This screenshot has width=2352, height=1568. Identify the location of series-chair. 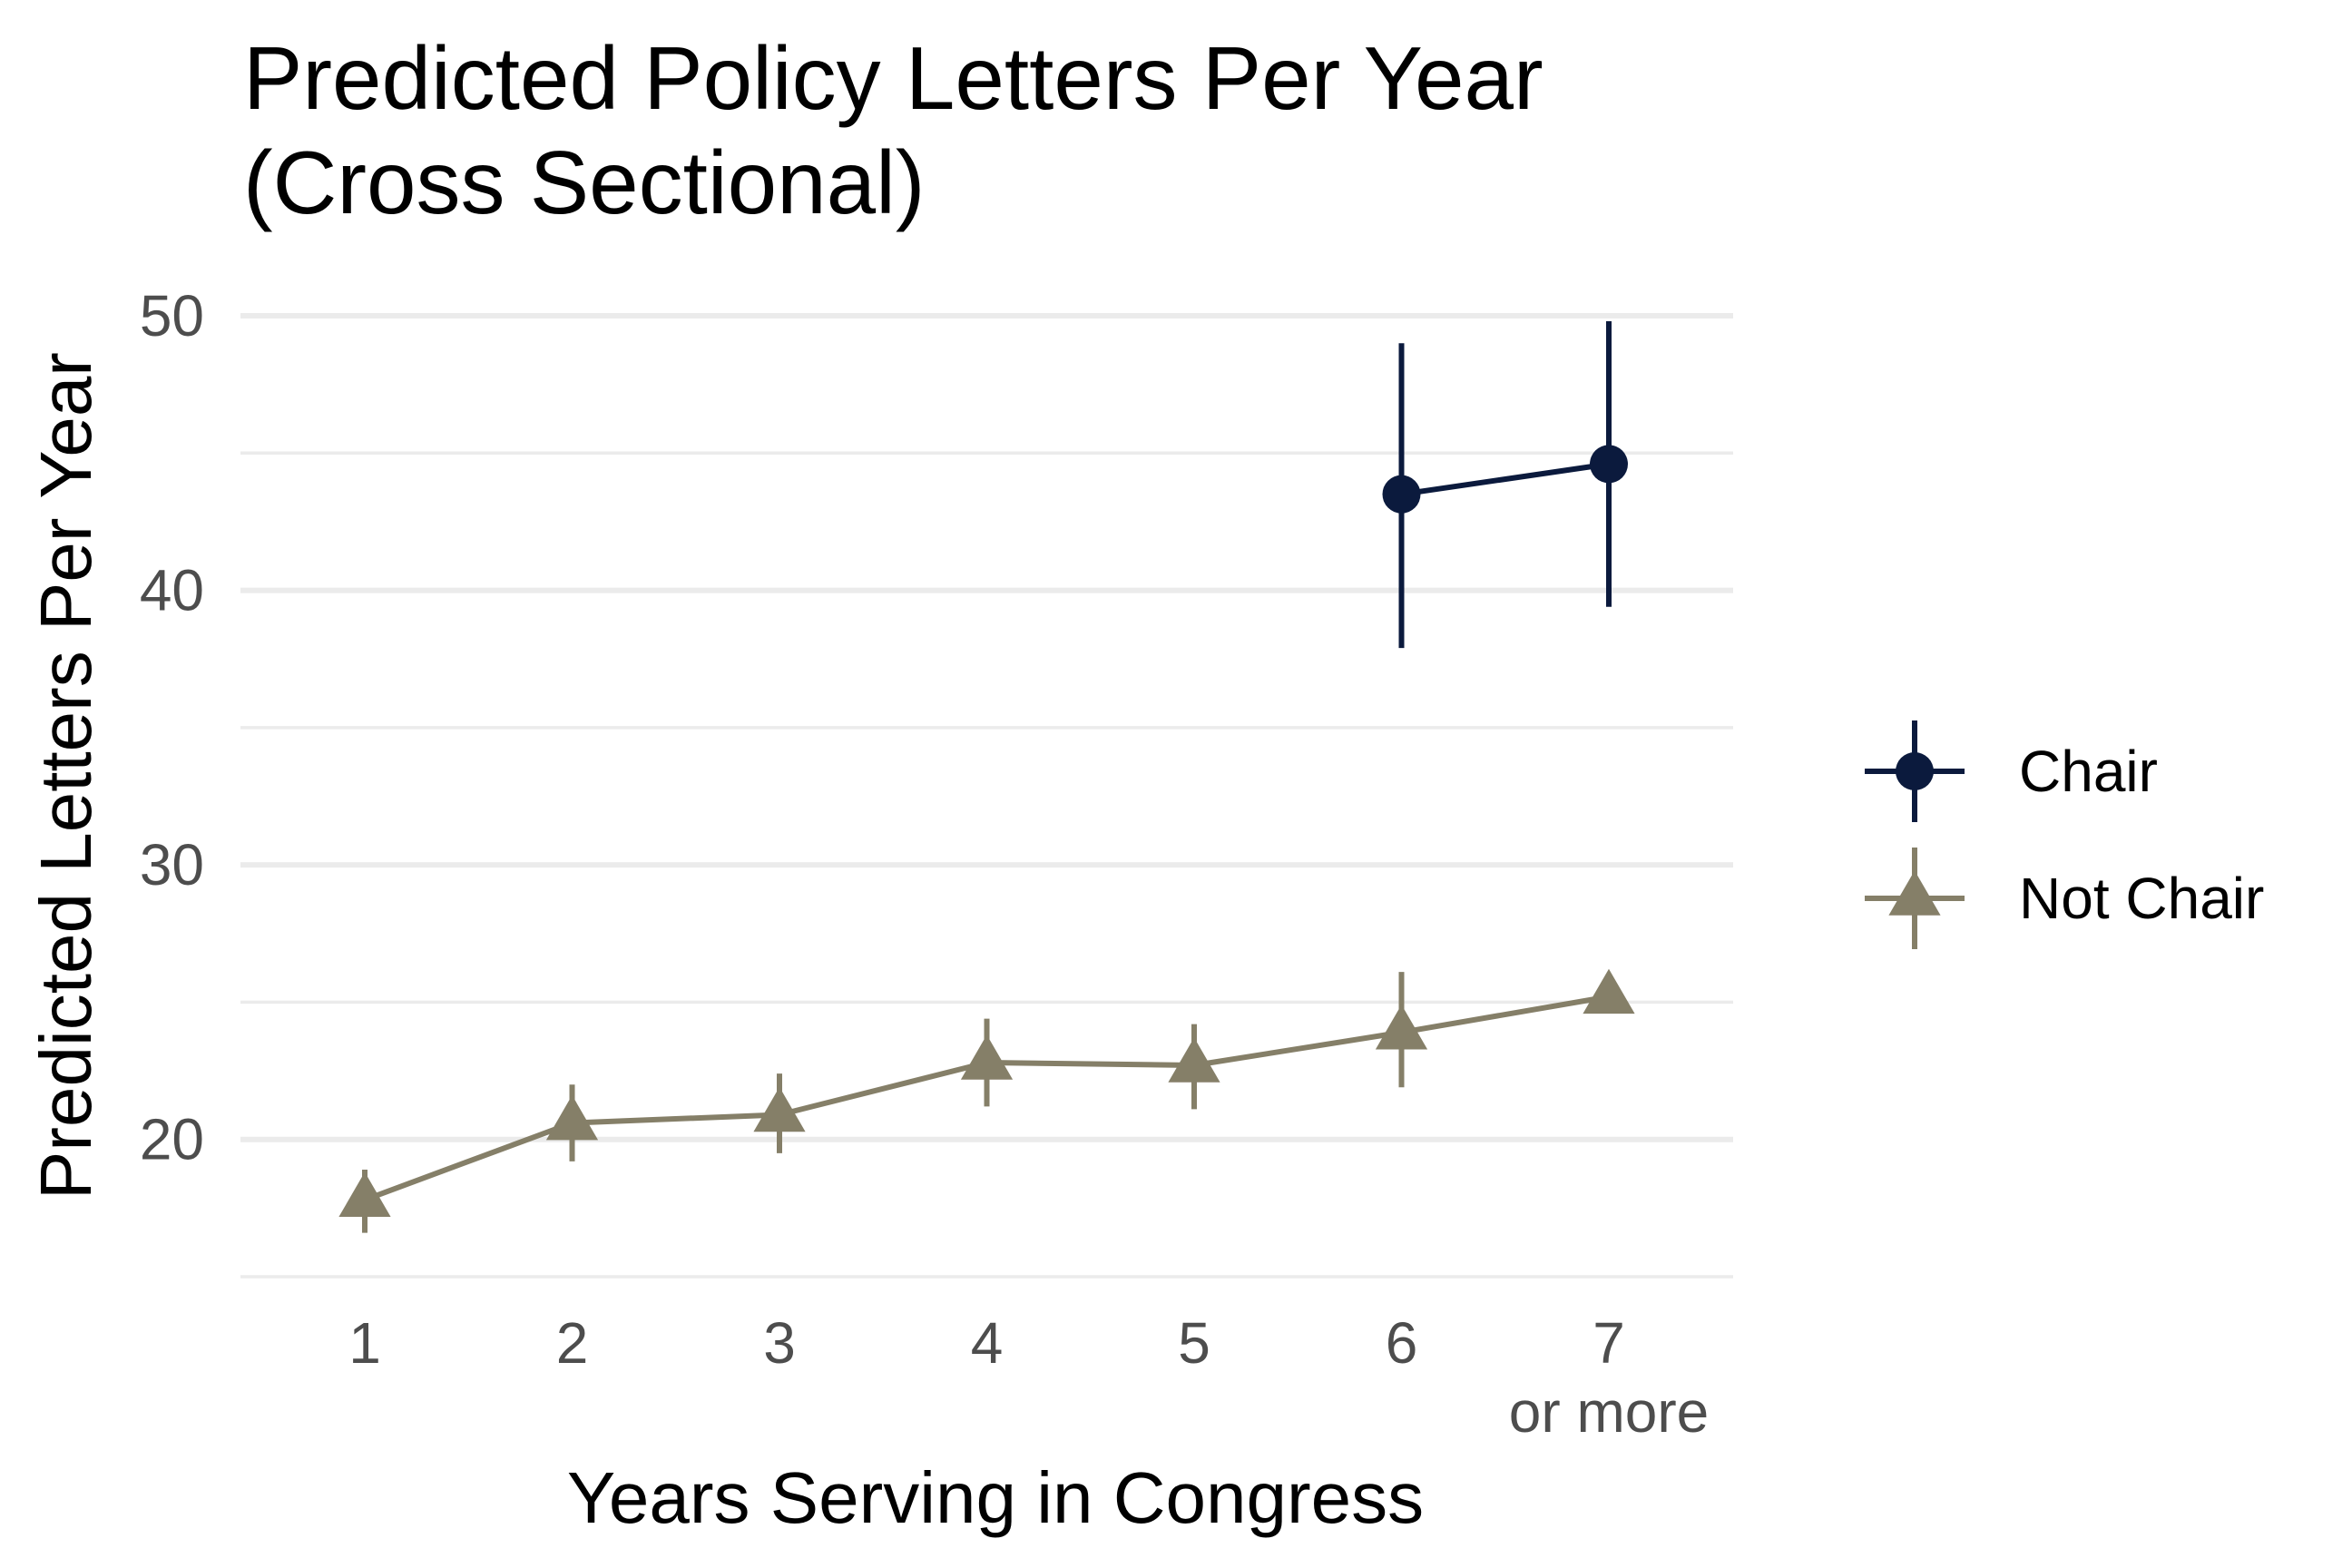
(1505, 485).